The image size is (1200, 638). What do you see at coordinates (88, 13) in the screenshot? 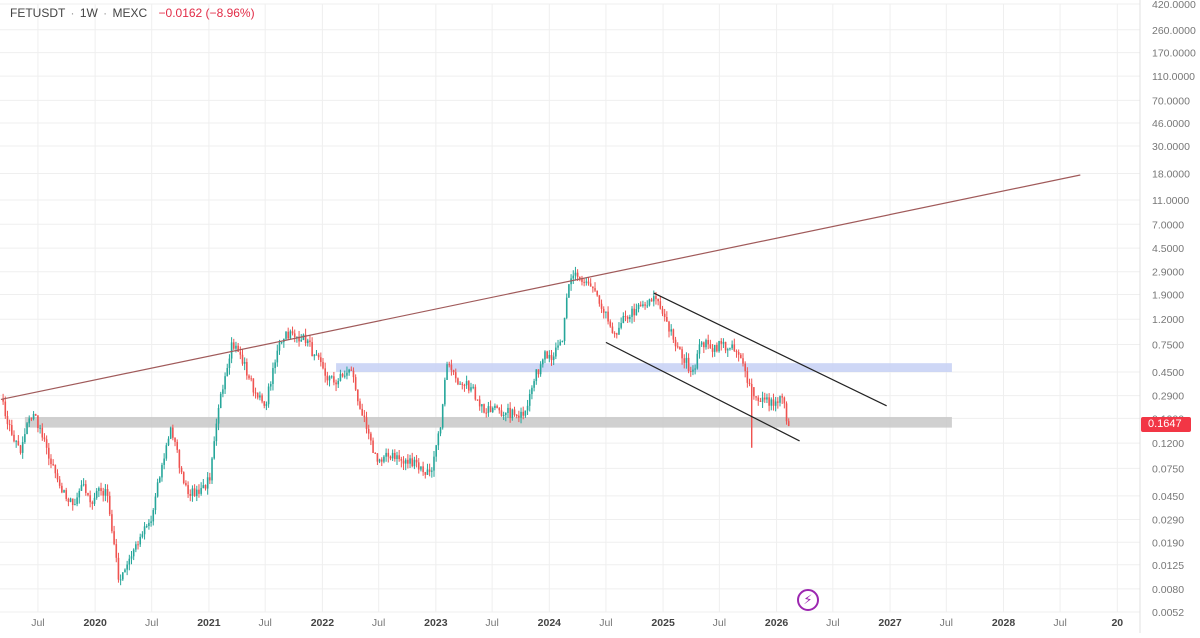
I see `interval-label: 1W` at bounding box center [88, 13].